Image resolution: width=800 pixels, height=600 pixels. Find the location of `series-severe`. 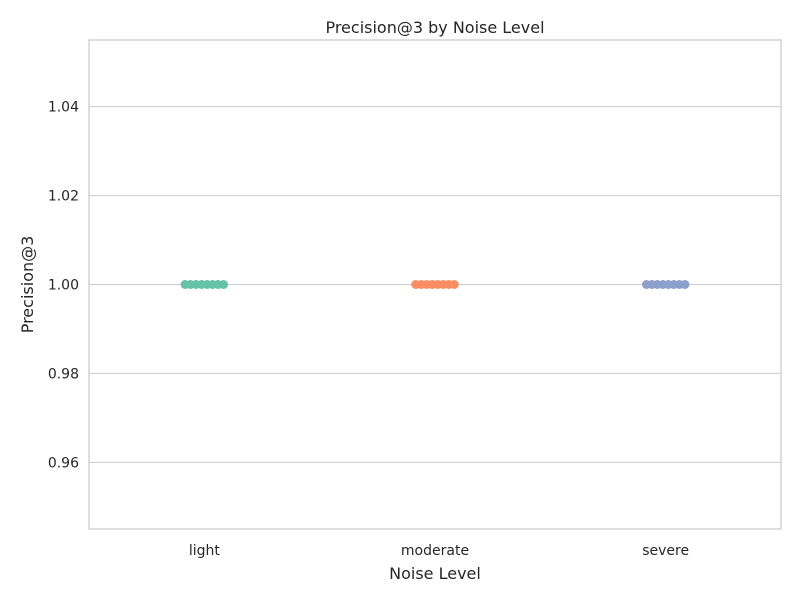

series-severe is located at coordinates (665, 284).